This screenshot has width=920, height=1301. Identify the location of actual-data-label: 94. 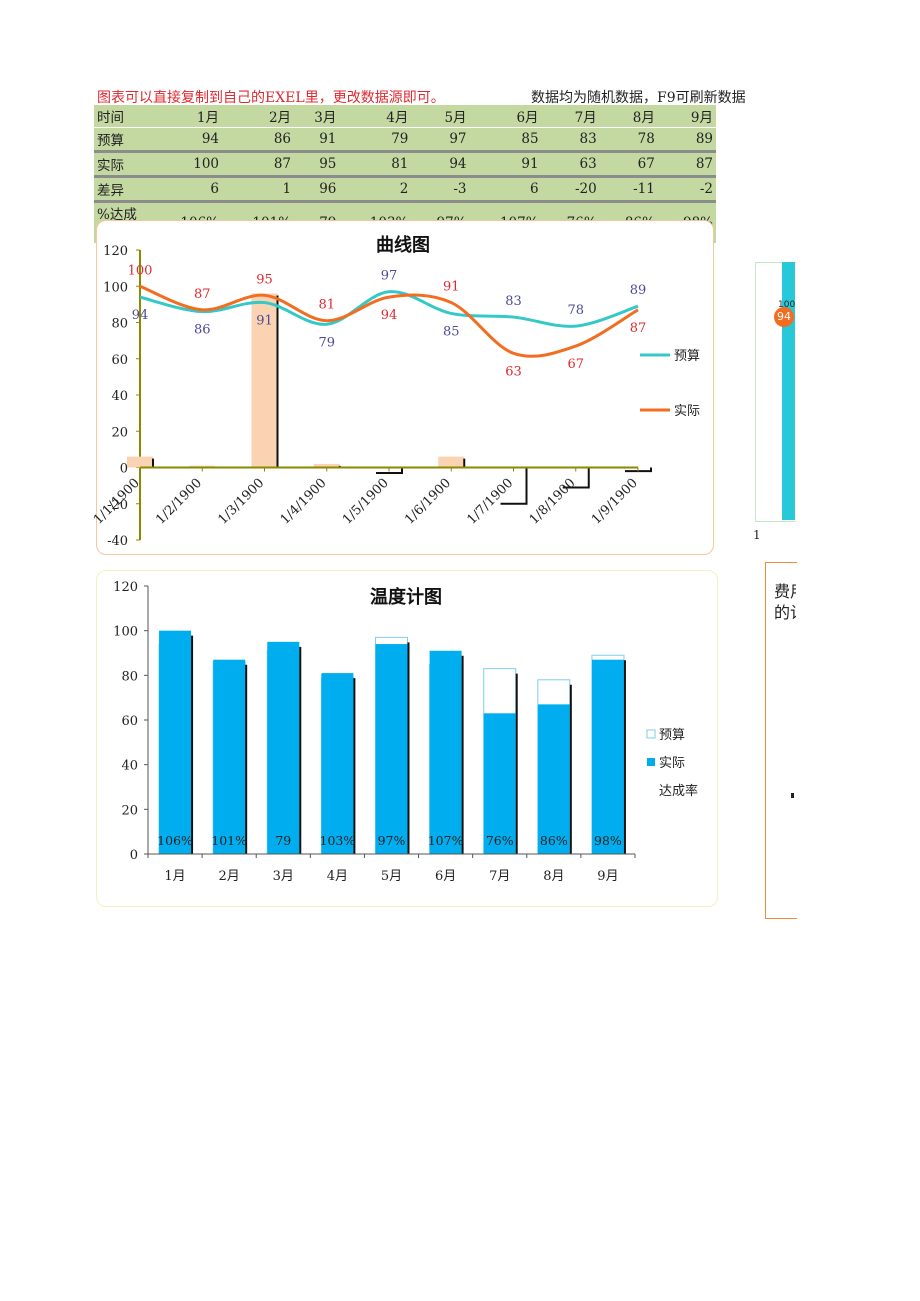
(389, 315).